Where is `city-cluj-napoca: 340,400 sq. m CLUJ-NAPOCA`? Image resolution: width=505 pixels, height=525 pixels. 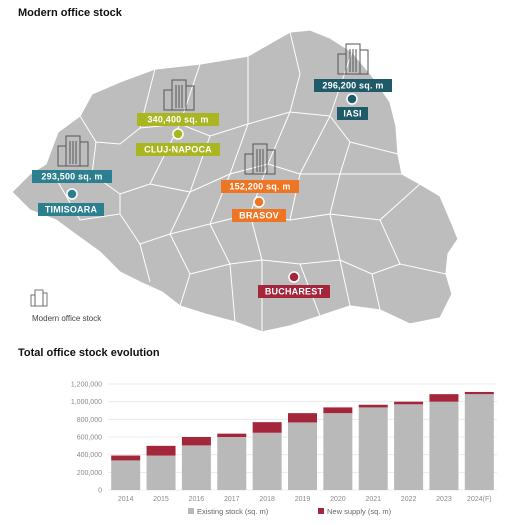
city-cluj-napoca: 340,400 sq. m CLUJ-NAPOCA is located at coordinates (178, 117).